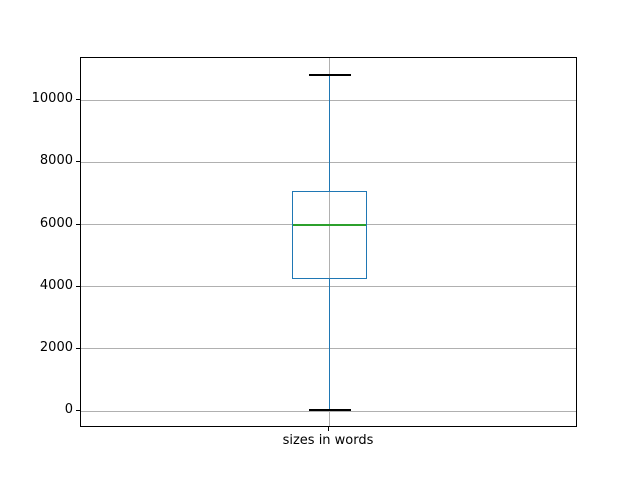 The image size is (640, 480). I want to click on whisker-cap-lower, so click(329, 409).